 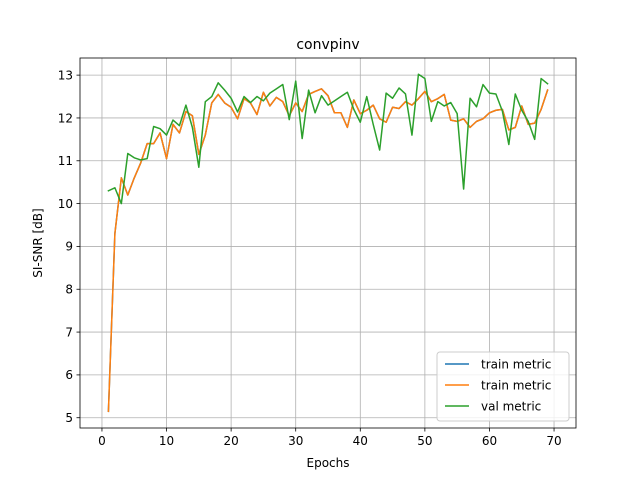 What do you see at coordinates (38, 242) in the screenshot?
I see `y-axis-label: SI-SNR [dB]` at bounding box center [38, 242].